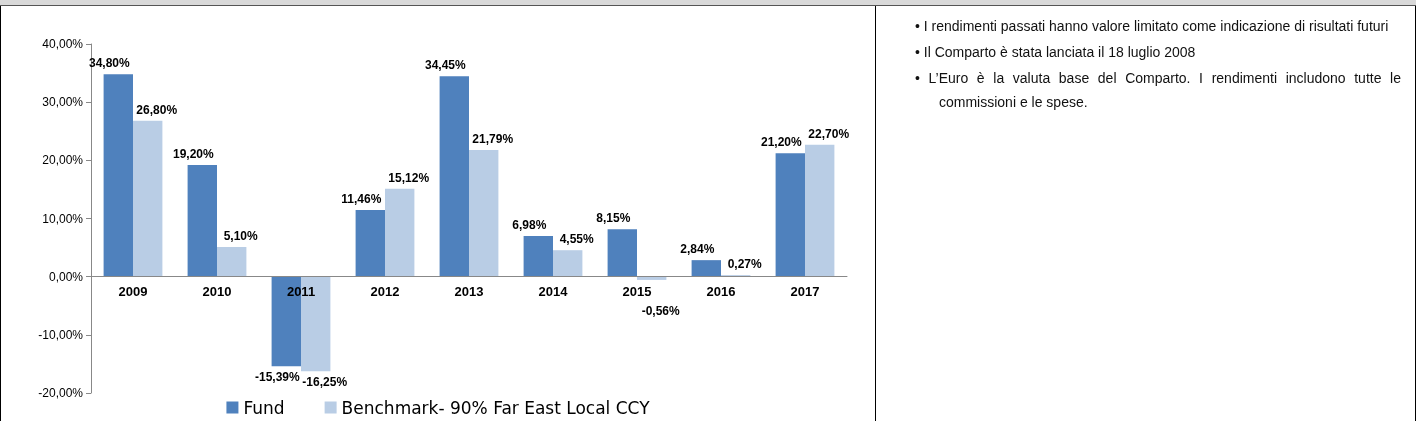 The image size is (1416, 421). Describe the element at coordinates (781, 142) in the screenshot. I see `data-label: 21,20%` at that location.